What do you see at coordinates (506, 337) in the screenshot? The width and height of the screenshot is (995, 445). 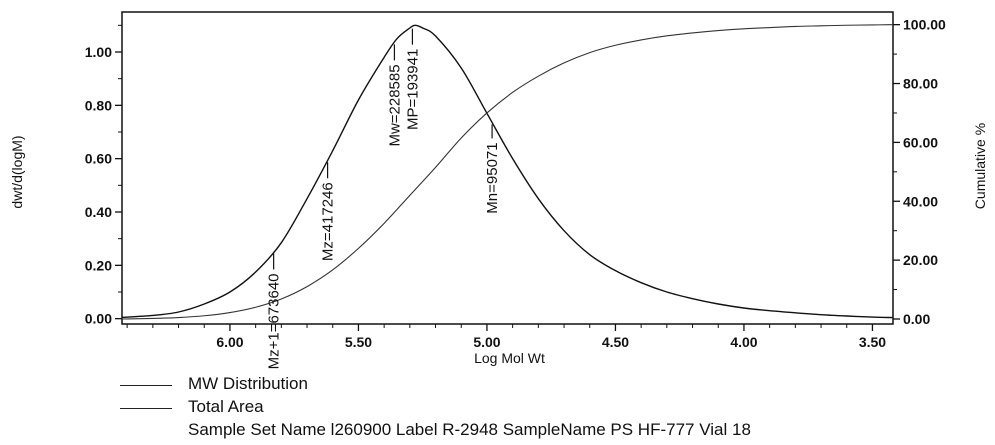 I see `x-axis: 6.00 5.50 5.00 4.50 4.00 3.50` at bounding box center [506, 337].